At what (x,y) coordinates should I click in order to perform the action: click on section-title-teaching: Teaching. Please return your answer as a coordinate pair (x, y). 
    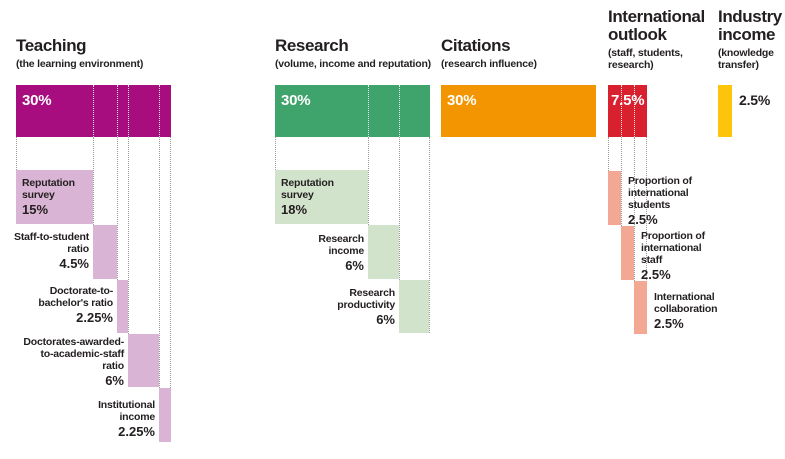
    Looking at the image, I should click on (51, 45).